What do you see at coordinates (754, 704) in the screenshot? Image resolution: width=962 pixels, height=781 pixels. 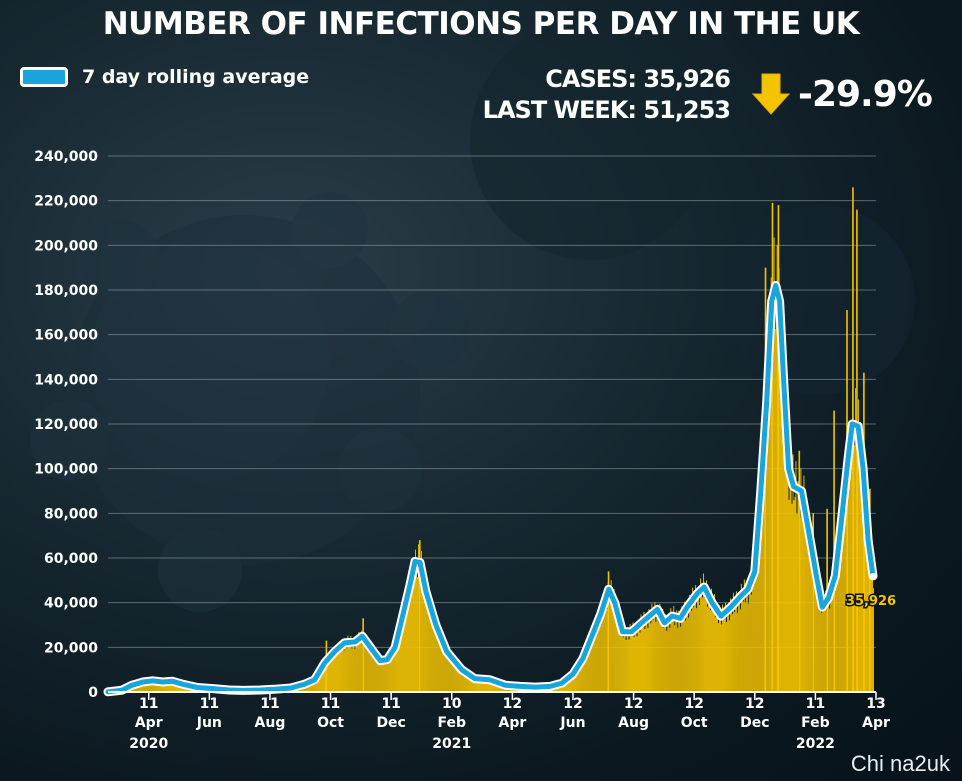 I see `x-tick-day: 12` at bounding box center [754, 704].